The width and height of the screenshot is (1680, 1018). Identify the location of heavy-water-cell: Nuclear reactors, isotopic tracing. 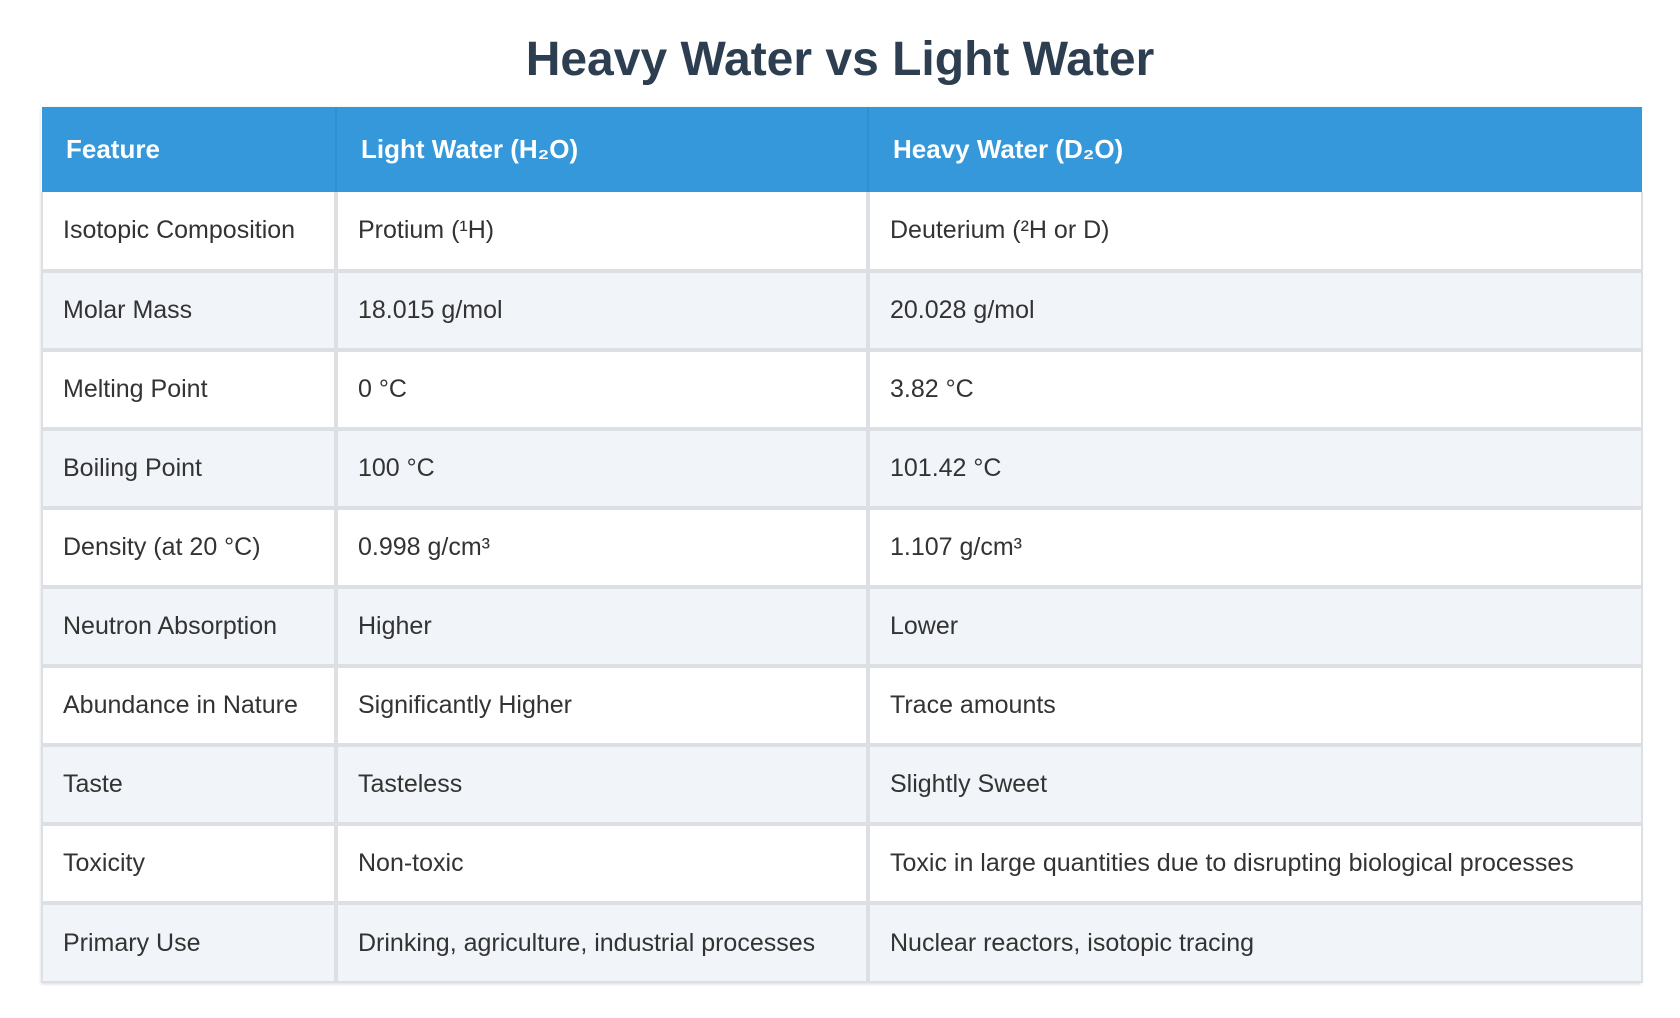
(1255, 943).